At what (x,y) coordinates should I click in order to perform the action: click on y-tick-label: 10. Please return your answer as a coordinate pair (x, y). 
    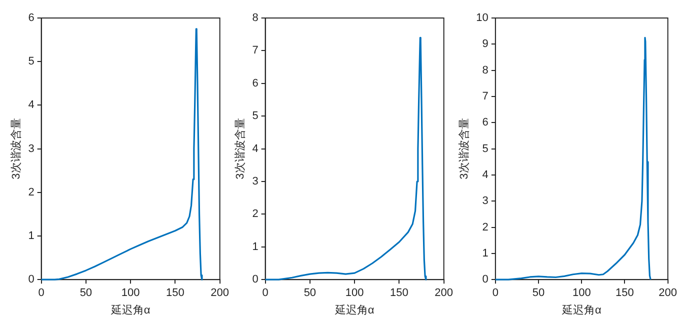
    Looking at the image, I should click on (482, 18).